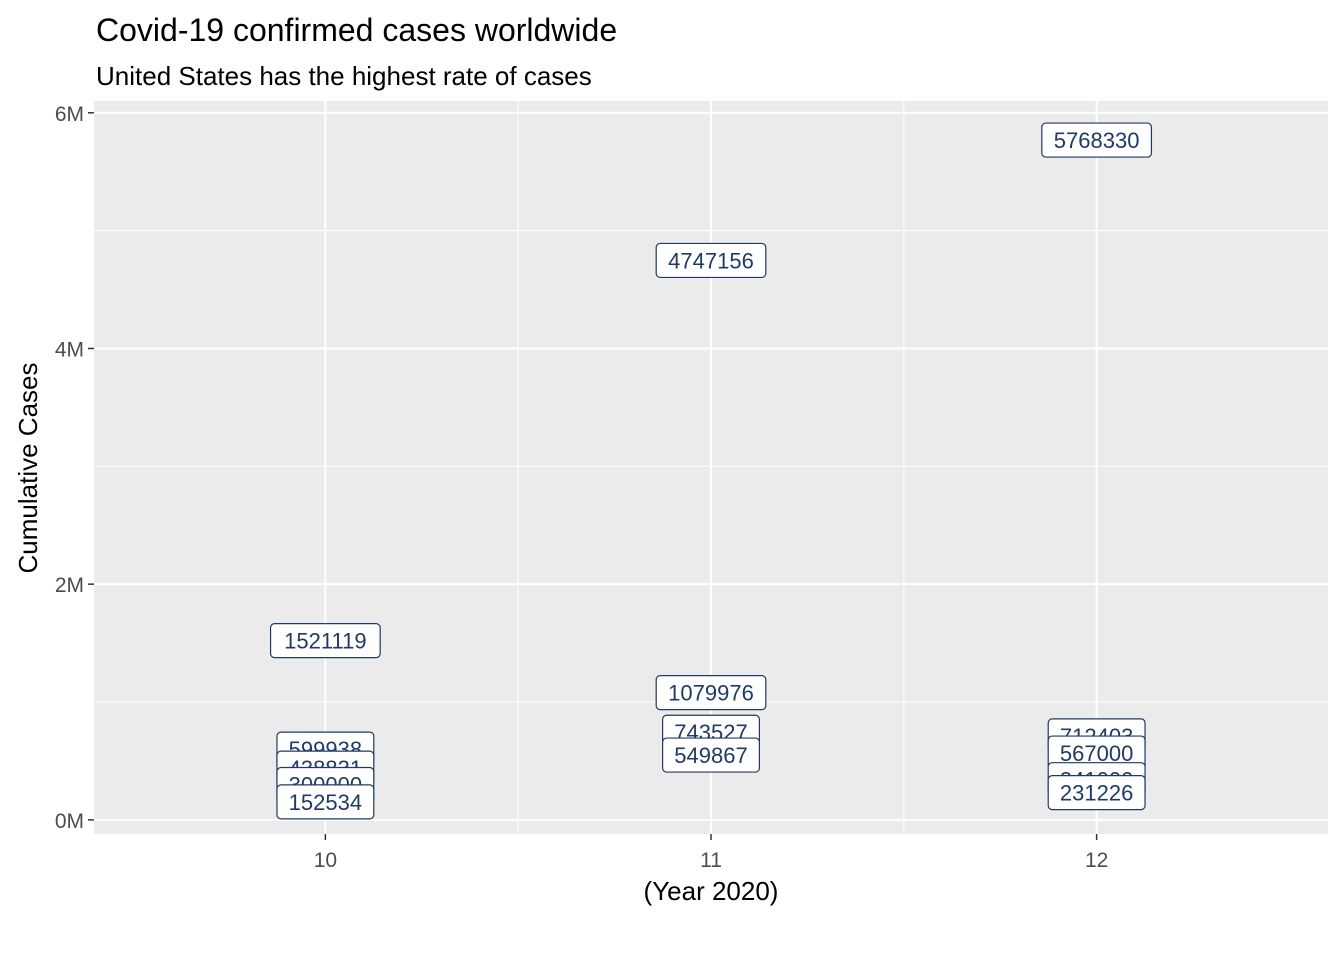 The height and width of the screenshot is (960, 1344). Describe the element at coordinates (69, 585) in the screenshot. I see `y-tick-label: 2M` at that location.